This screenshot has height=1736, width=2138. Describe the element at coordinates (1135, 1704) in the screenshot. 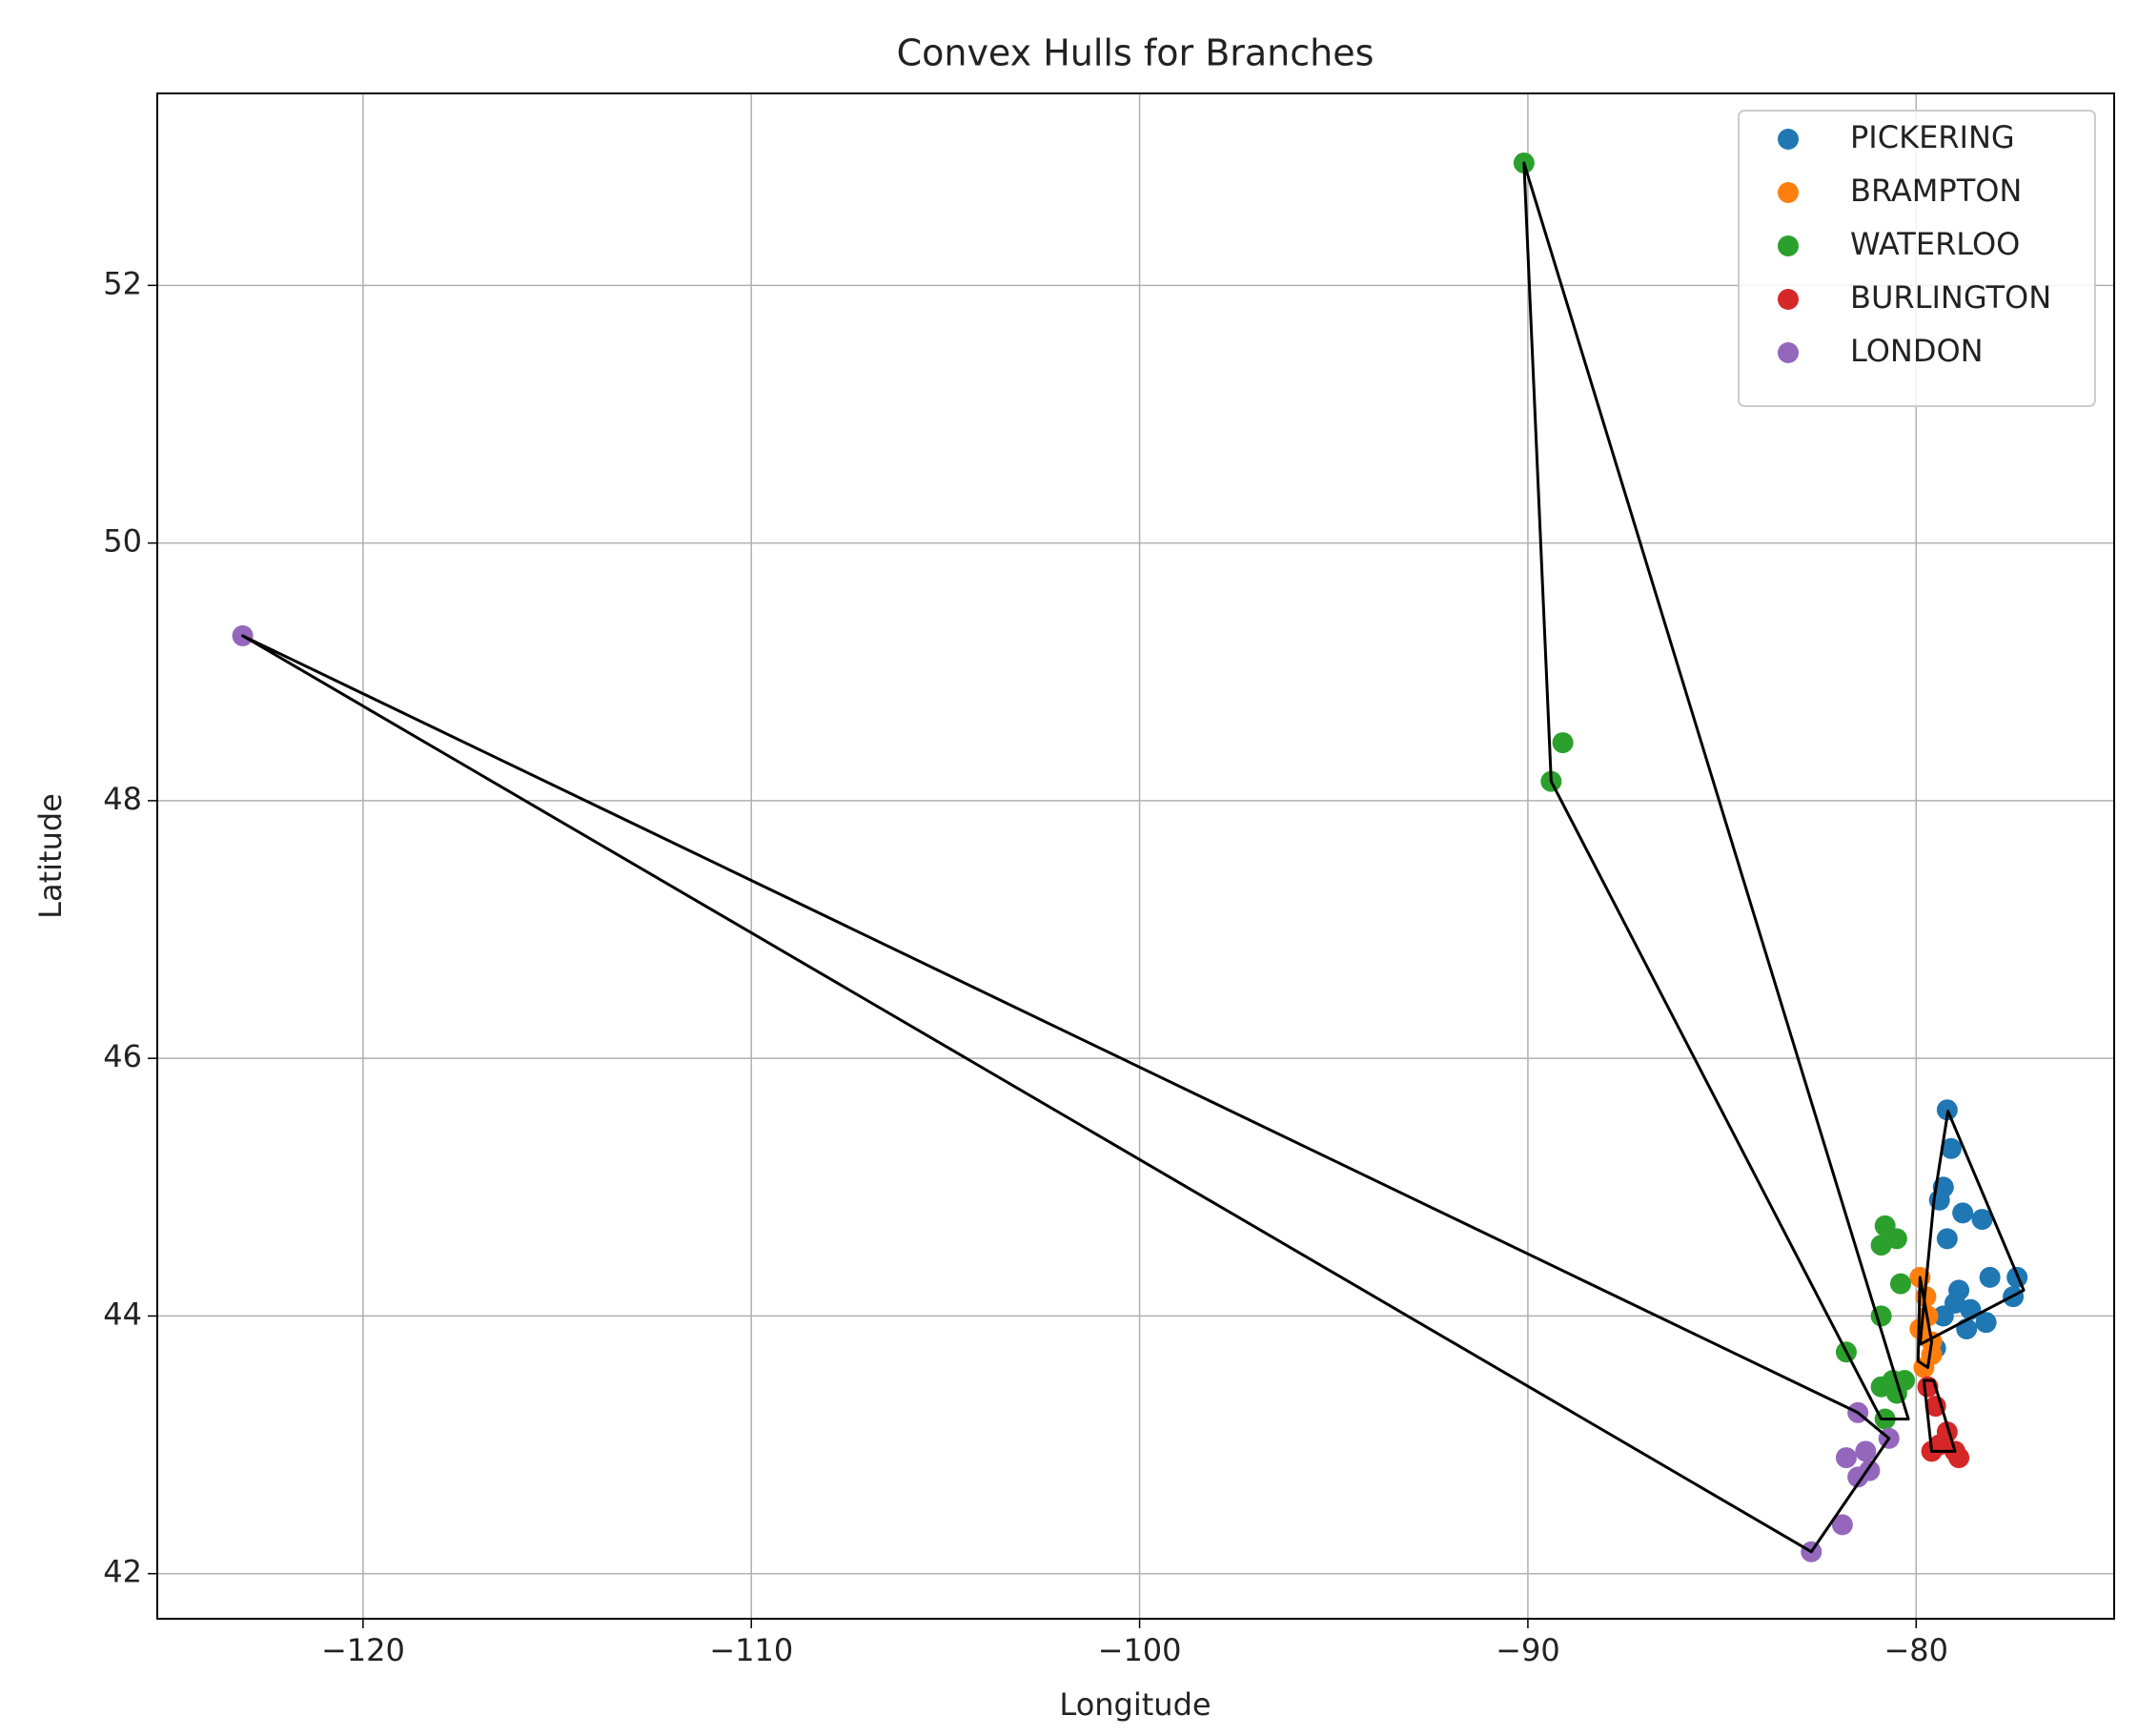

I see `x-axis-label: Longitude` at that location.